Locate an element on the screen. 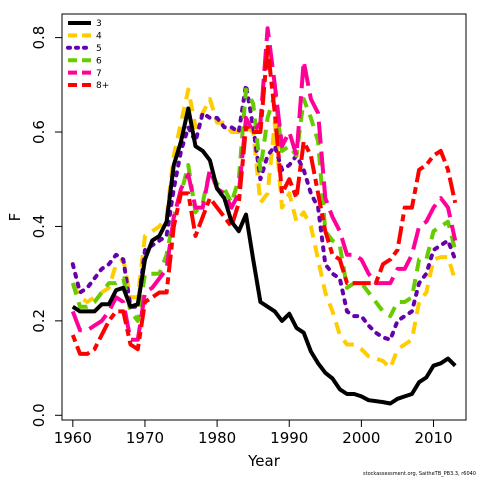 Image resolution: width=480 pixels, height=480 pixels. y-tick-label: 0.2 is located at coordinates (39, 321).